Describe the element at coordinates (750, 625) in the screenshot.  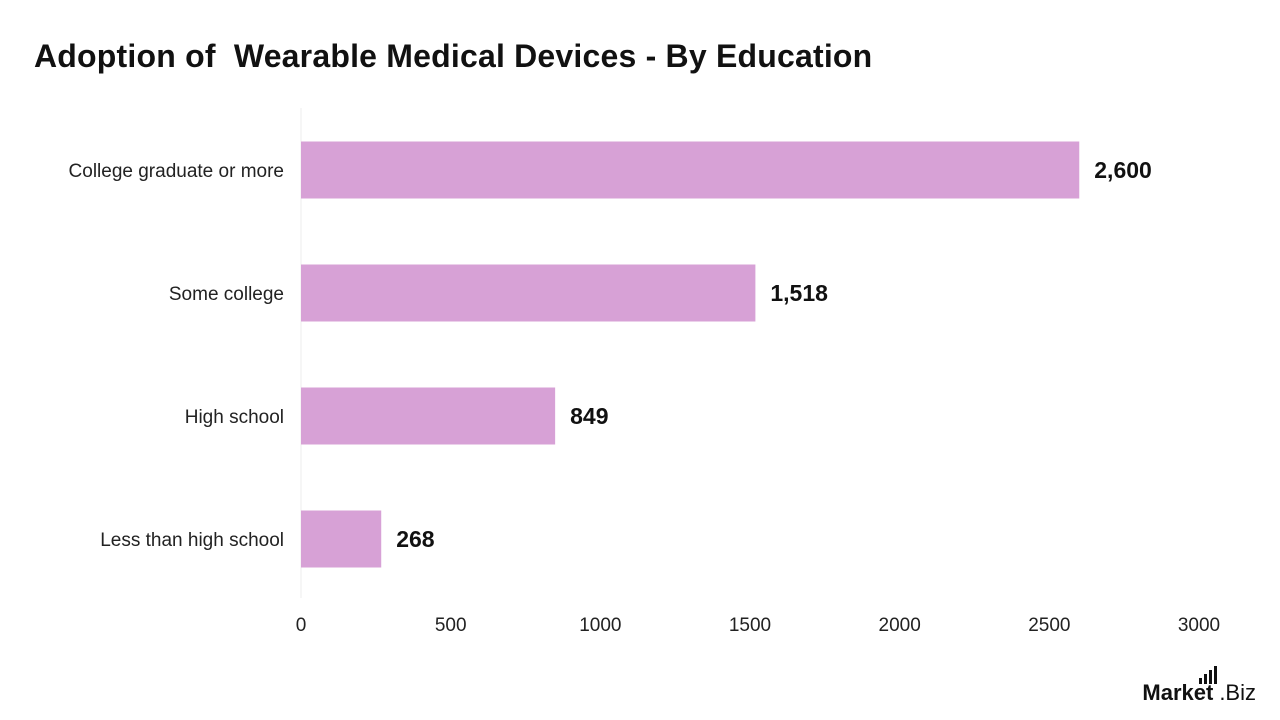
I see `x-tick-label-1500: 1500` at that location.